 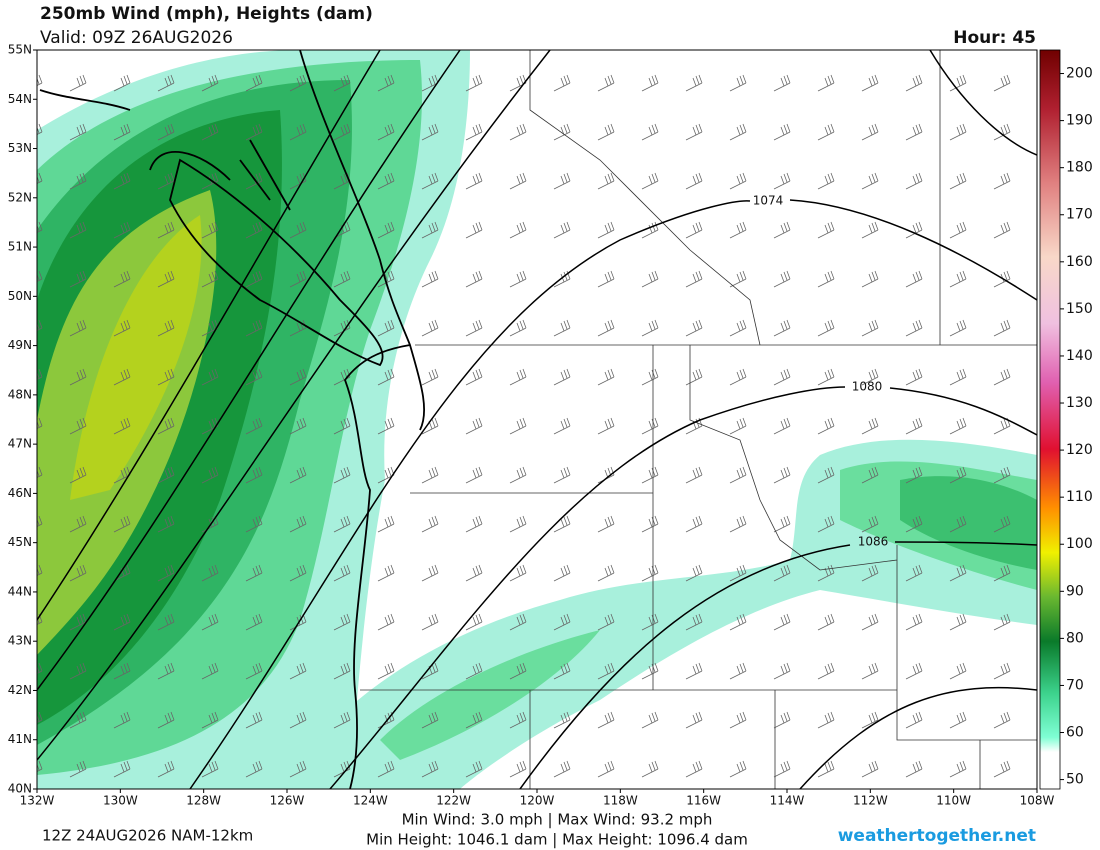 I want to click on colorbar-label: 90, so click(x=1075, y=591).